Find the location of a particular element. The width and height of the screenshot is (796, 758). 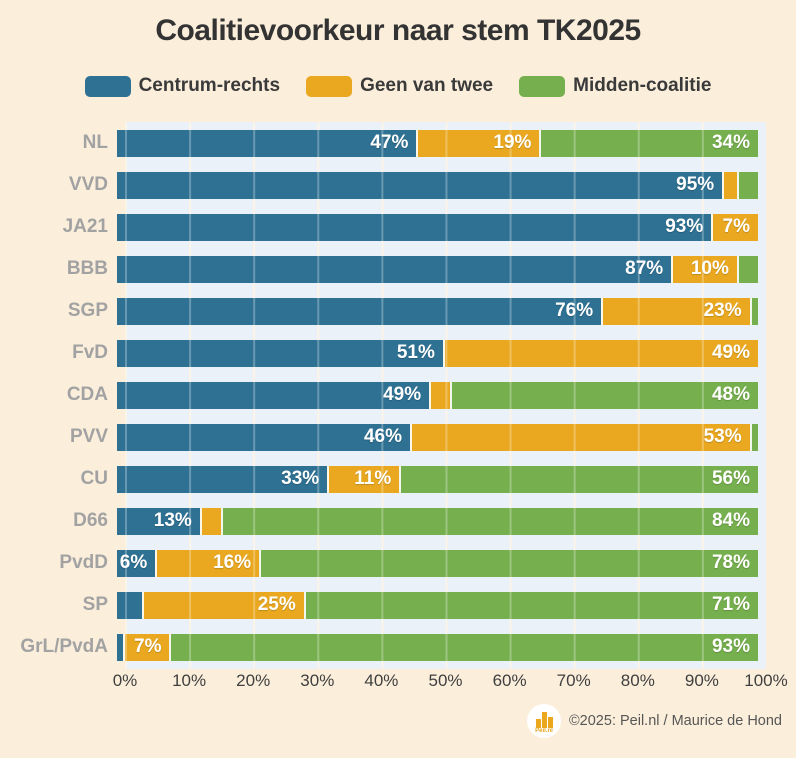

bar-track: 7% 93% is located at coordinates (438, 647).